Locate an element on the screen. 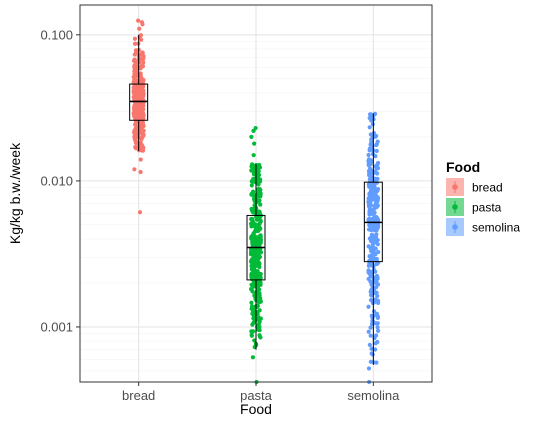  y-tick-label: 0.100 is located at coordinates (56, 34).